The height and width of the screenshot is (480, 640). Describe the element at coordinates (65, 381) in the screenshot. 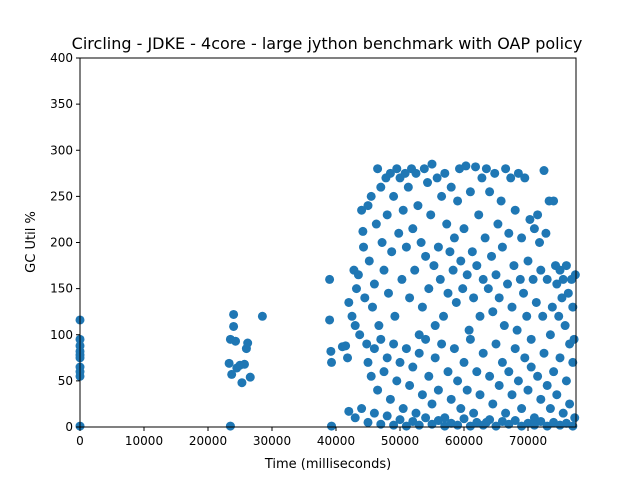

I see `y-tick-label: 50` at that location.